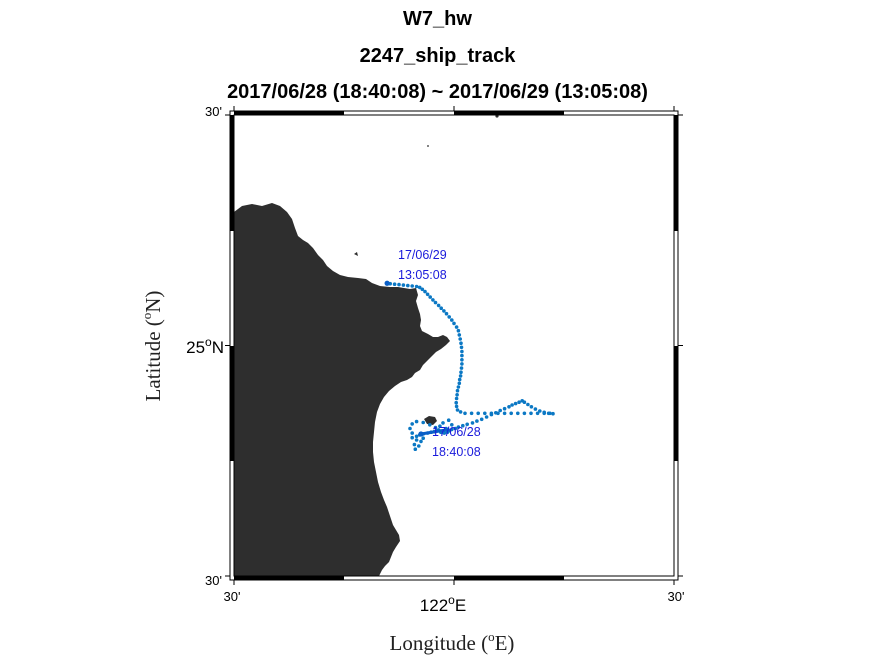 The image size is (875, 656). I want to click on y-axis-label: Latitude (oN), so click(152, 346).